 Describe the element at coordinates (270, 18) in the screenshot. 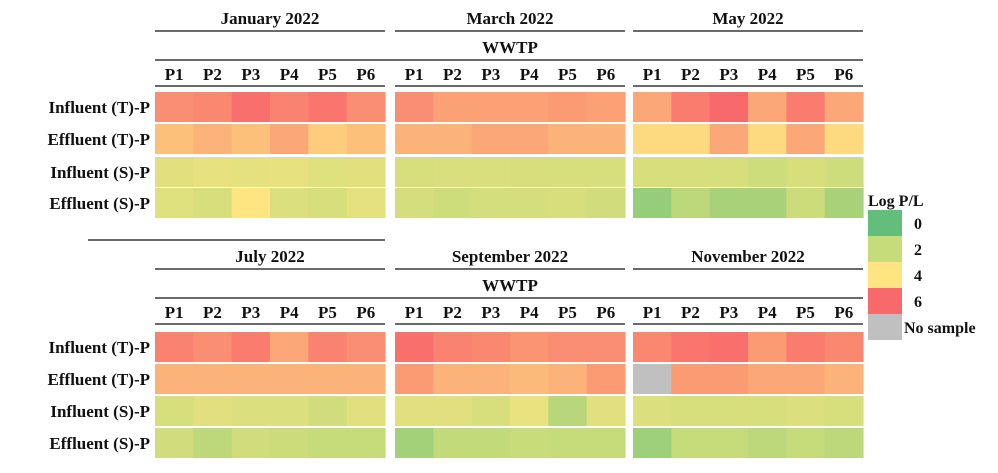

I see `panel-title: January 2022` at that location.